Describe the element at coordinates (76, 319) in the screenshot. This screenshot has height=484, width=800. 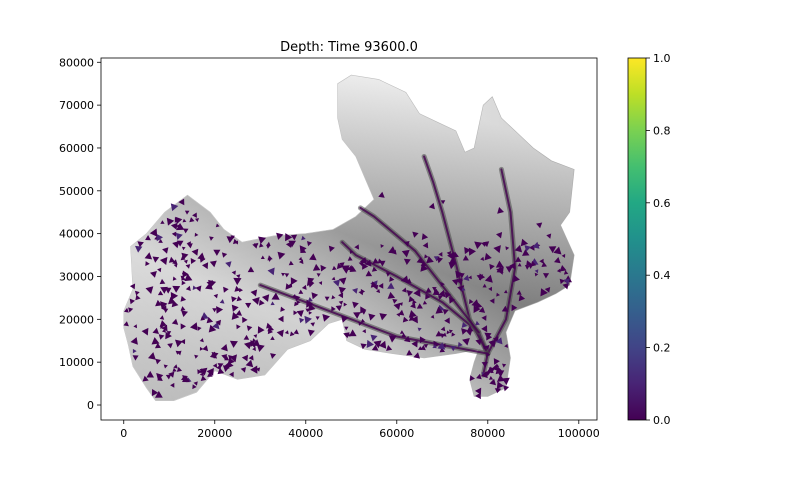
I see `y-tick-label: 20000` at that location.